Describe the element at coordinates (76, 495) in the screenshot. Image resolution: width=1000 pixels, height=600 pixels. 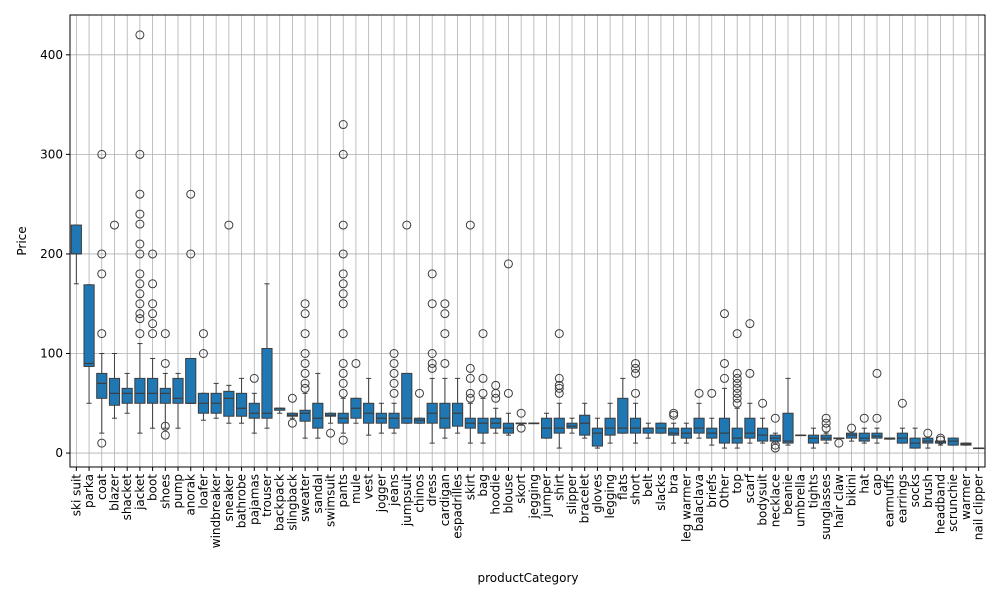
I see `x-tick-label: ski suit` at that location.